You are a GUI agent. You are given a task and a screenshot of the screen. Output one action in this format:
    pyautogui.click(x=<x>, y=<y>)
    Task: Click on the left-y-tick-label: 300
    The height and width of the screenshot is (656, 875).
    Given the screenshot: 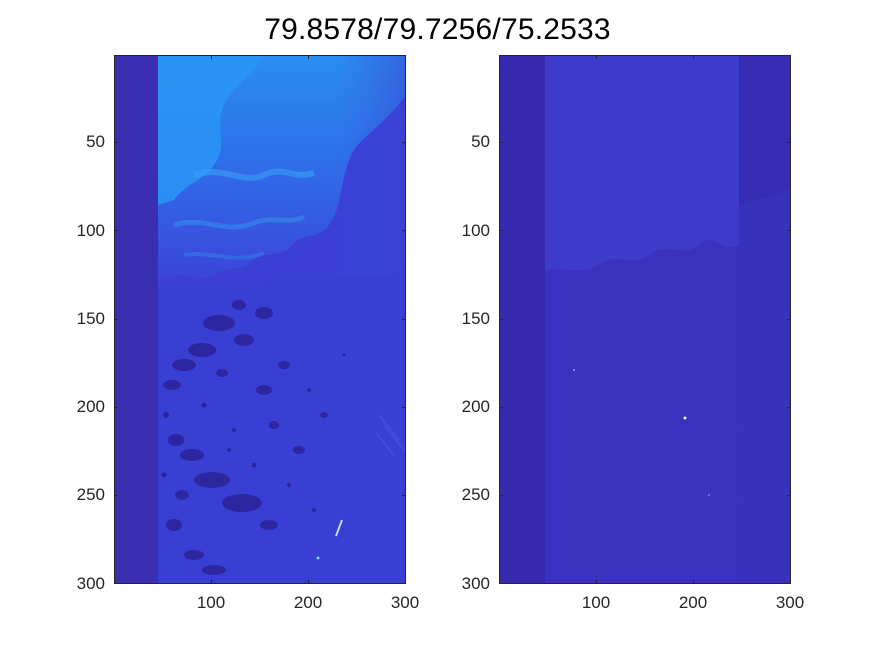 What is the action you would take?
    pyautogui.click(x=90, y=583)
    